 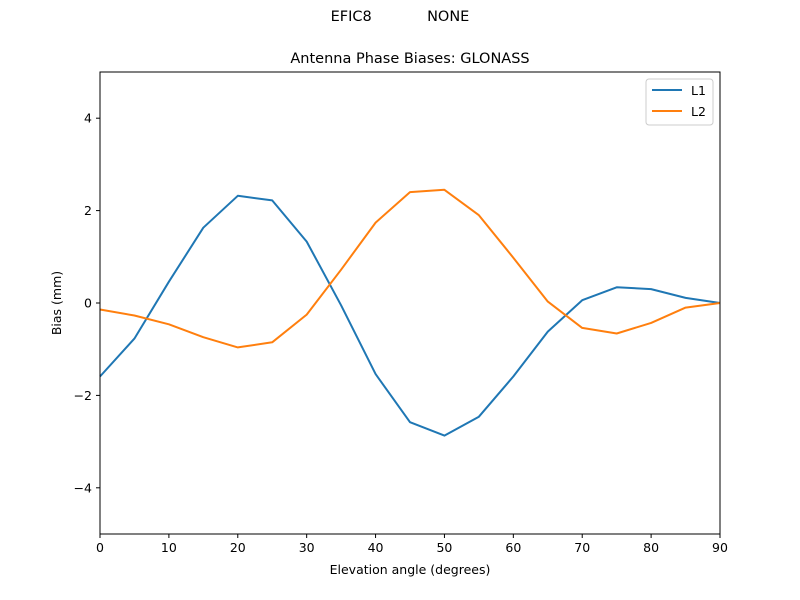 What do you see at coordinates (238, 547) in the screenshot?
I see `x-tick-label: 20` at bounding box center [238, 547].